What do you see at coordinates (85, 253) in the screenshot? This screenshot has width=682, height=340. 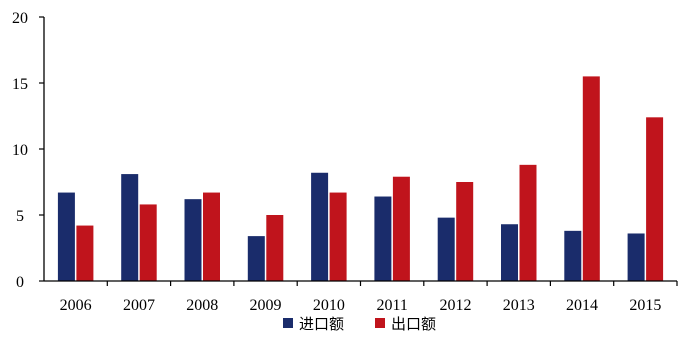 I see `bar-export-2006` at bounding box center [85, 253].